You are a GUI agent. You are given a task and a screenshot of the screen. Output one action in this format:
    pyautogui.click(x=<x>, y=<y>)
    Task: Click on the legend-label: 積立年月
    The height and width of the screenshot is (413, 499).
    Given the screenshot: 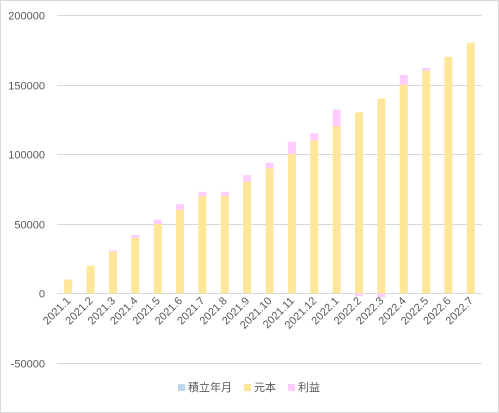 What is the action you would take?
    pyautogui.click(x=210, y=387)
    